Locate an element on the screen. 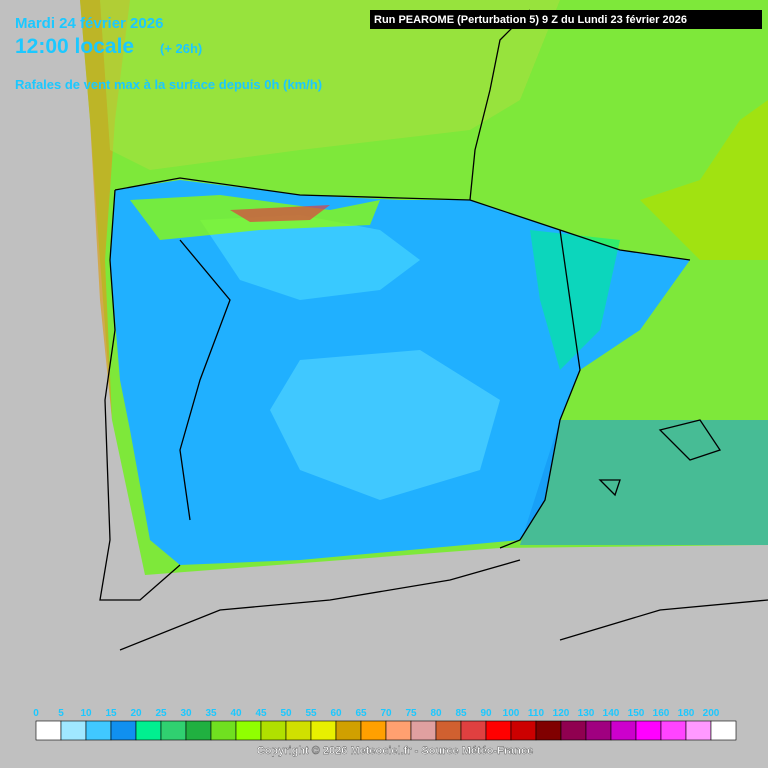 The height and width of the screenshot is (773, 768). legend-label: 80 is located at coordinates (436, 713).